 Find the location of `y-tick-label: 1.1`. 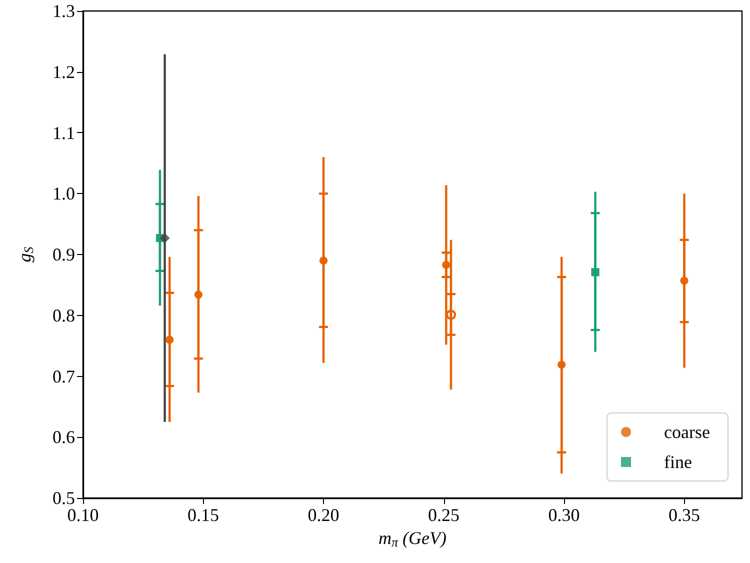

y-tick-label: 1.1 is located at coordinates (63, 132).